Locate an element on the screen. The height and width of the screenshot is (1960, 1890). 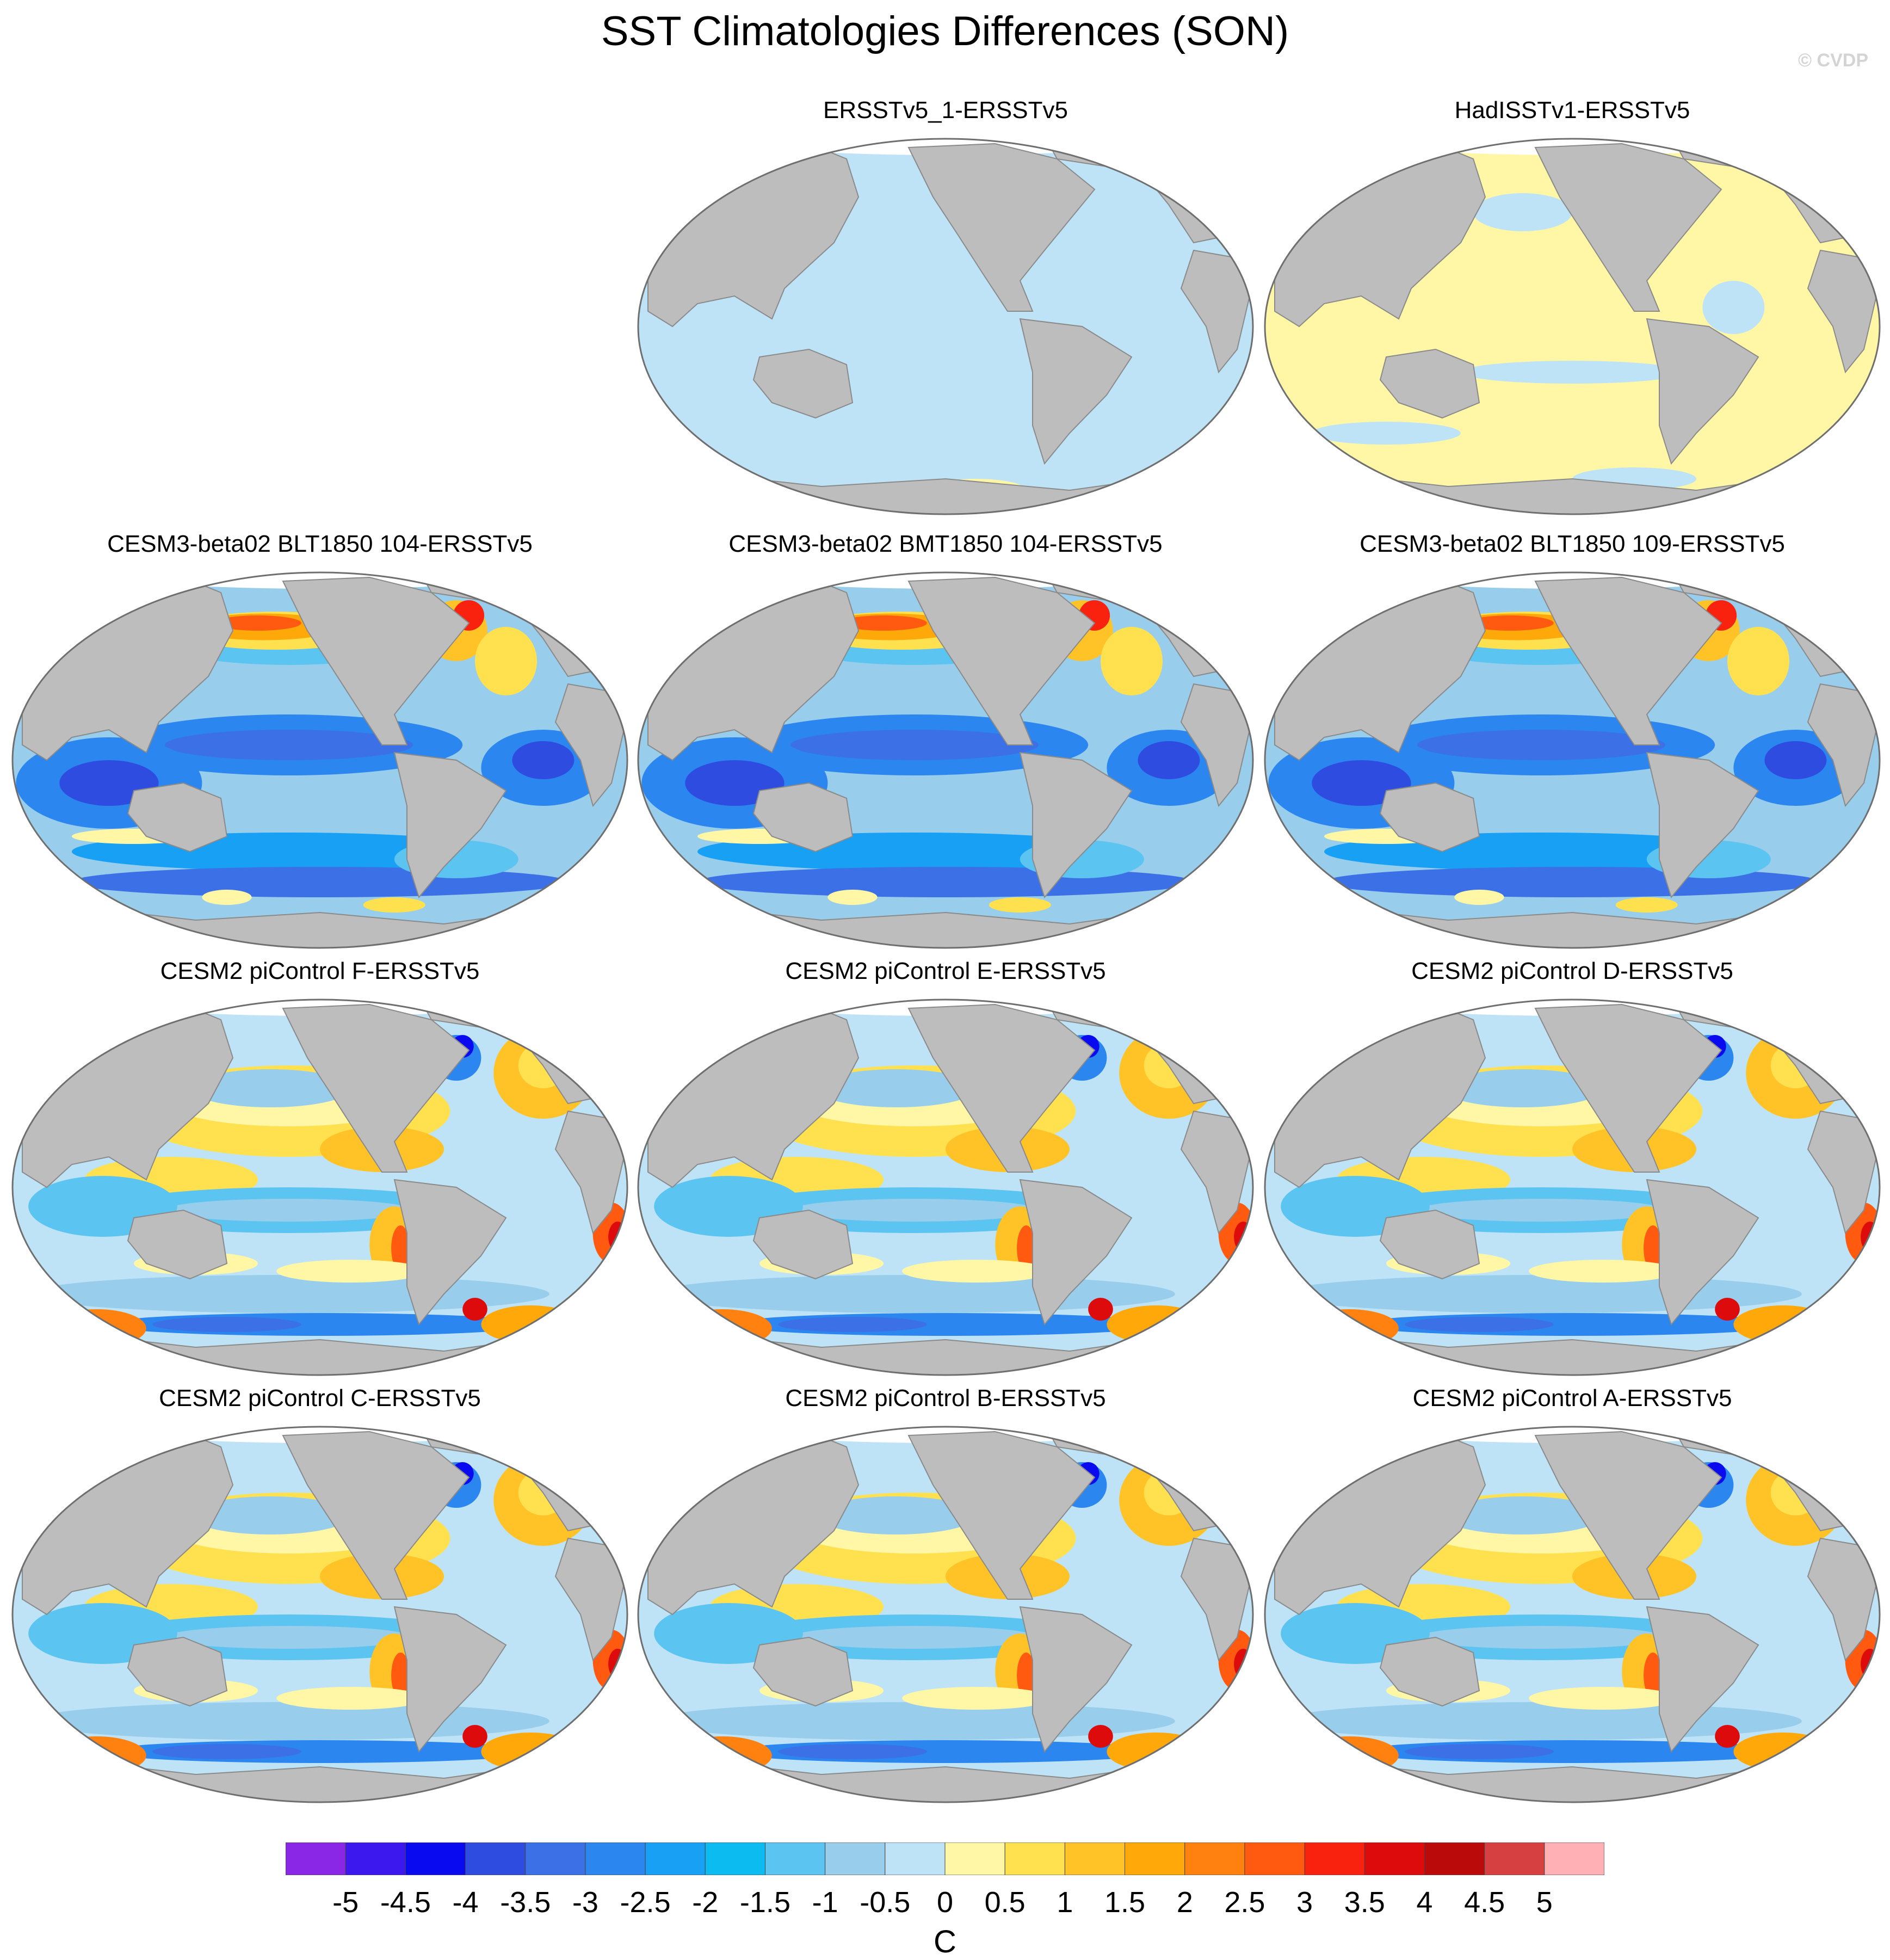
map-panel: CESM2 piControl D-ERSSTv5 is located at coordinates (1572, 1170).